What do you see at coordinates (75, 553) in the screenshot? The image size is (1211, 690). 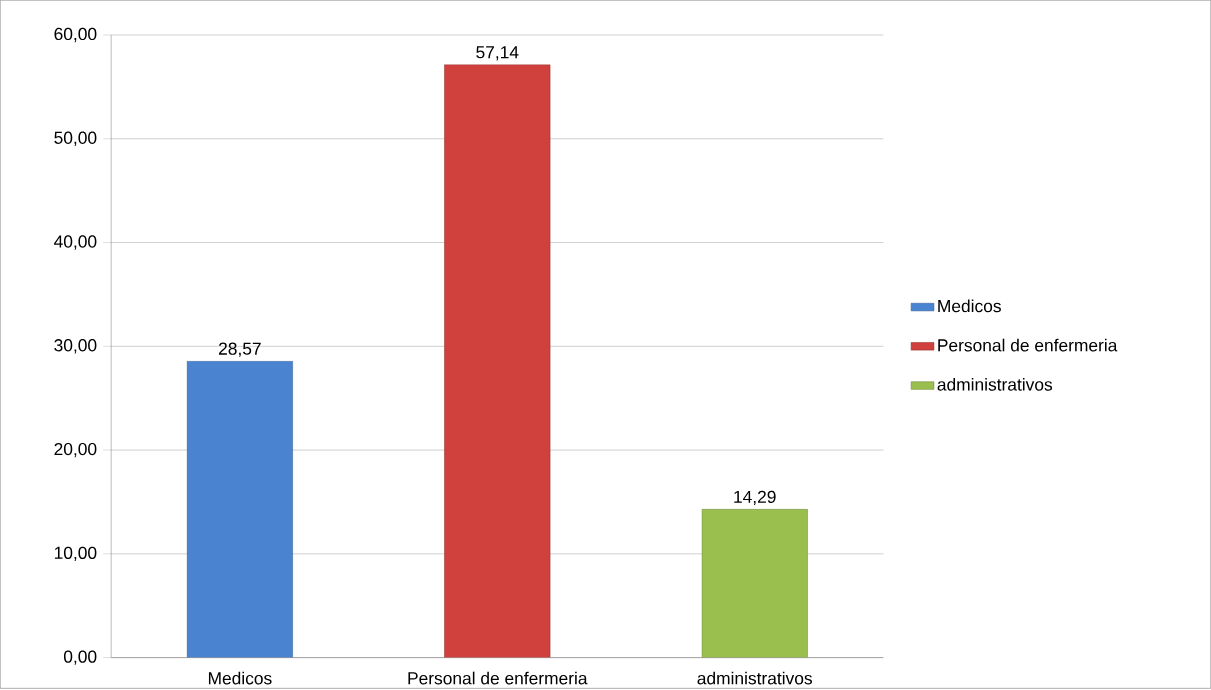 I see `y-tick-label: 10,00` at bounding box center [75, 553].